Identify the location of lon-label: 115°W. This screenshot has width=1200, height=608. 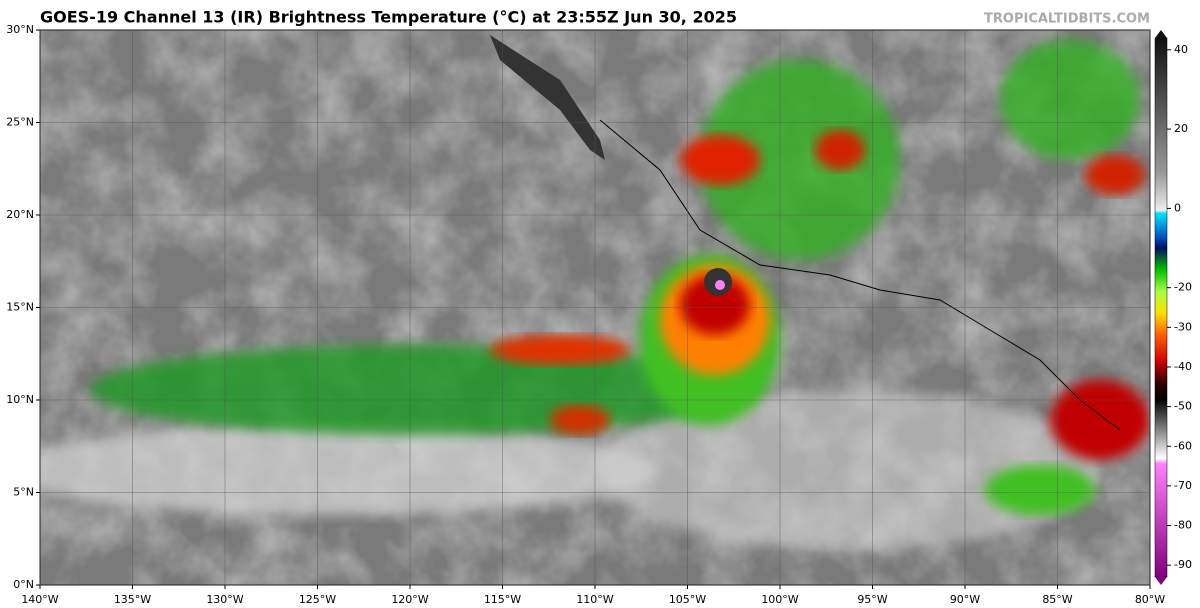
(502, 599).